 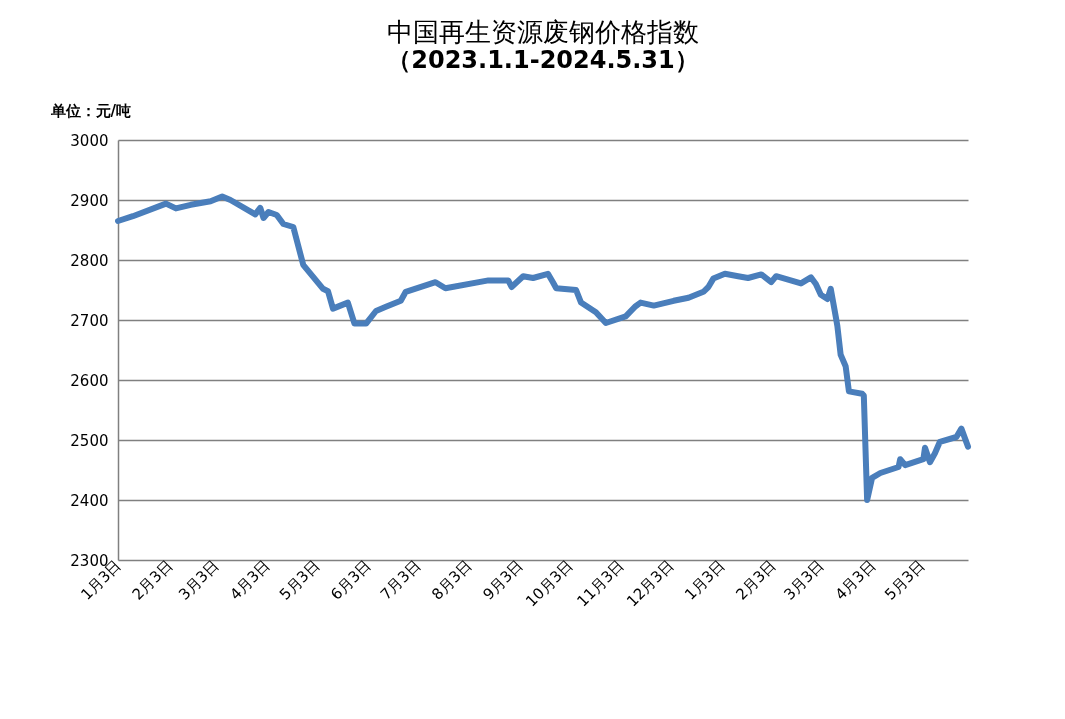 What do you see at coordinates (543, 60) in the screenshot?
I see `chart-subtitle: （2023.1.1-2024.5.31）` at bounding box center [543, 60].